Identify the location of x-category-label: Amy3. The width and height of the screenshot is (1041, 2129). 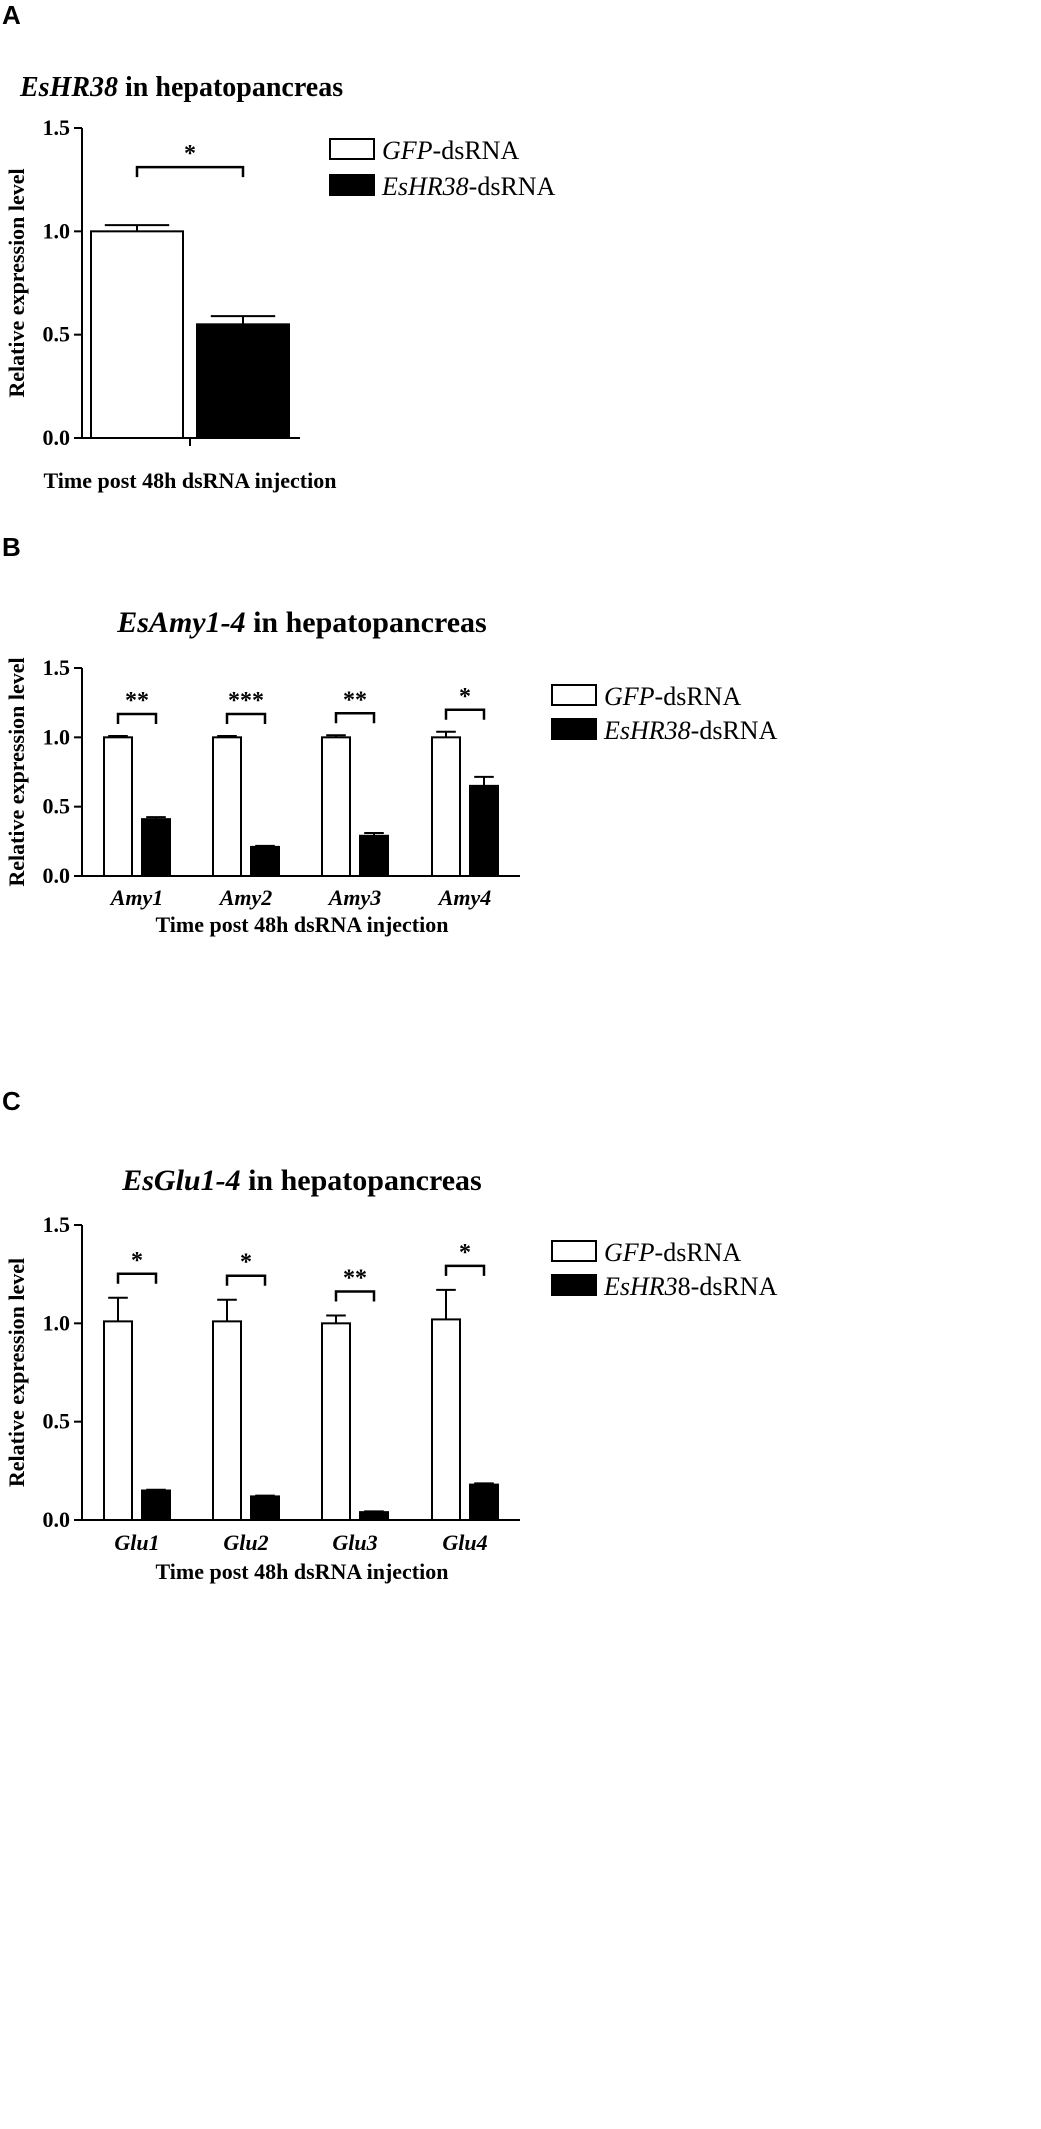
(354, 897).